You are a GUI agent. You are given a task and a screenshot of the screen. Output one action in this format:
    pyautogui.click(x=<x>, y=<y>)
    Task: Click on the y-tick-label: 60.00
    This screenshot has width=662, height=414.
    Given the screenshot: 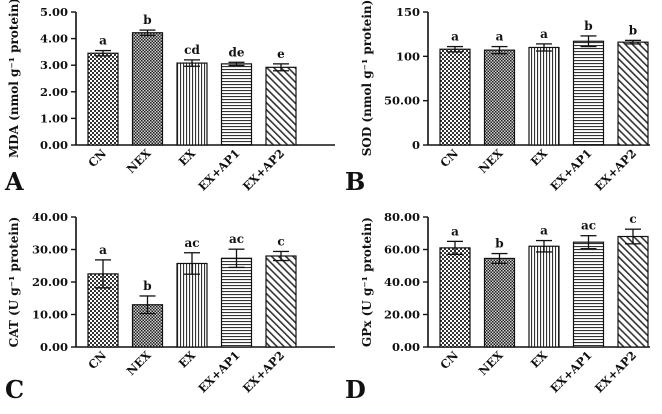 What is the action you would take?
    pyautogui.click(x=402, y=250)
    